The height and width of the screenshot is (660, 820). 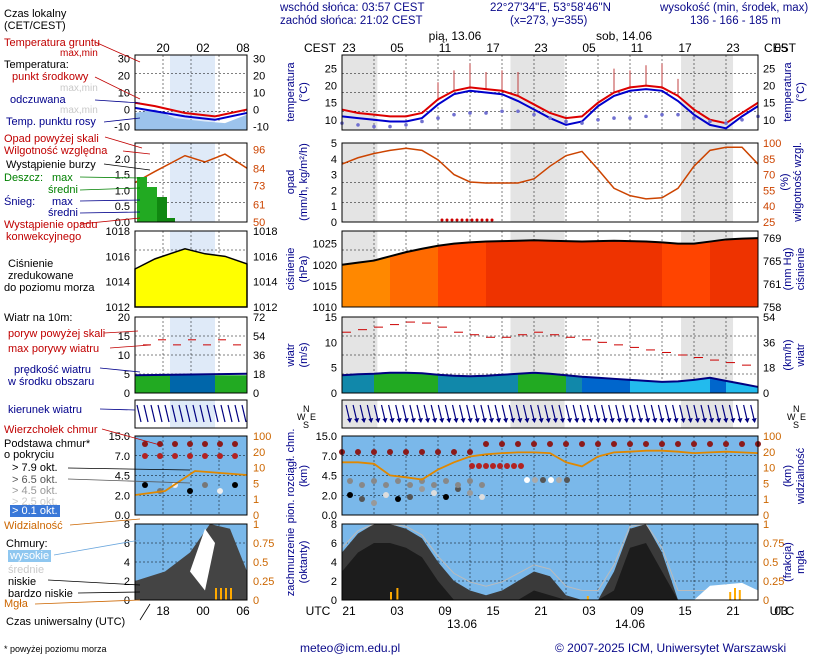 What do you see at coordinates (769, 369) in the screenshot?
I see `wind-kmh-tick: 18` at bounding box center [769, 369].